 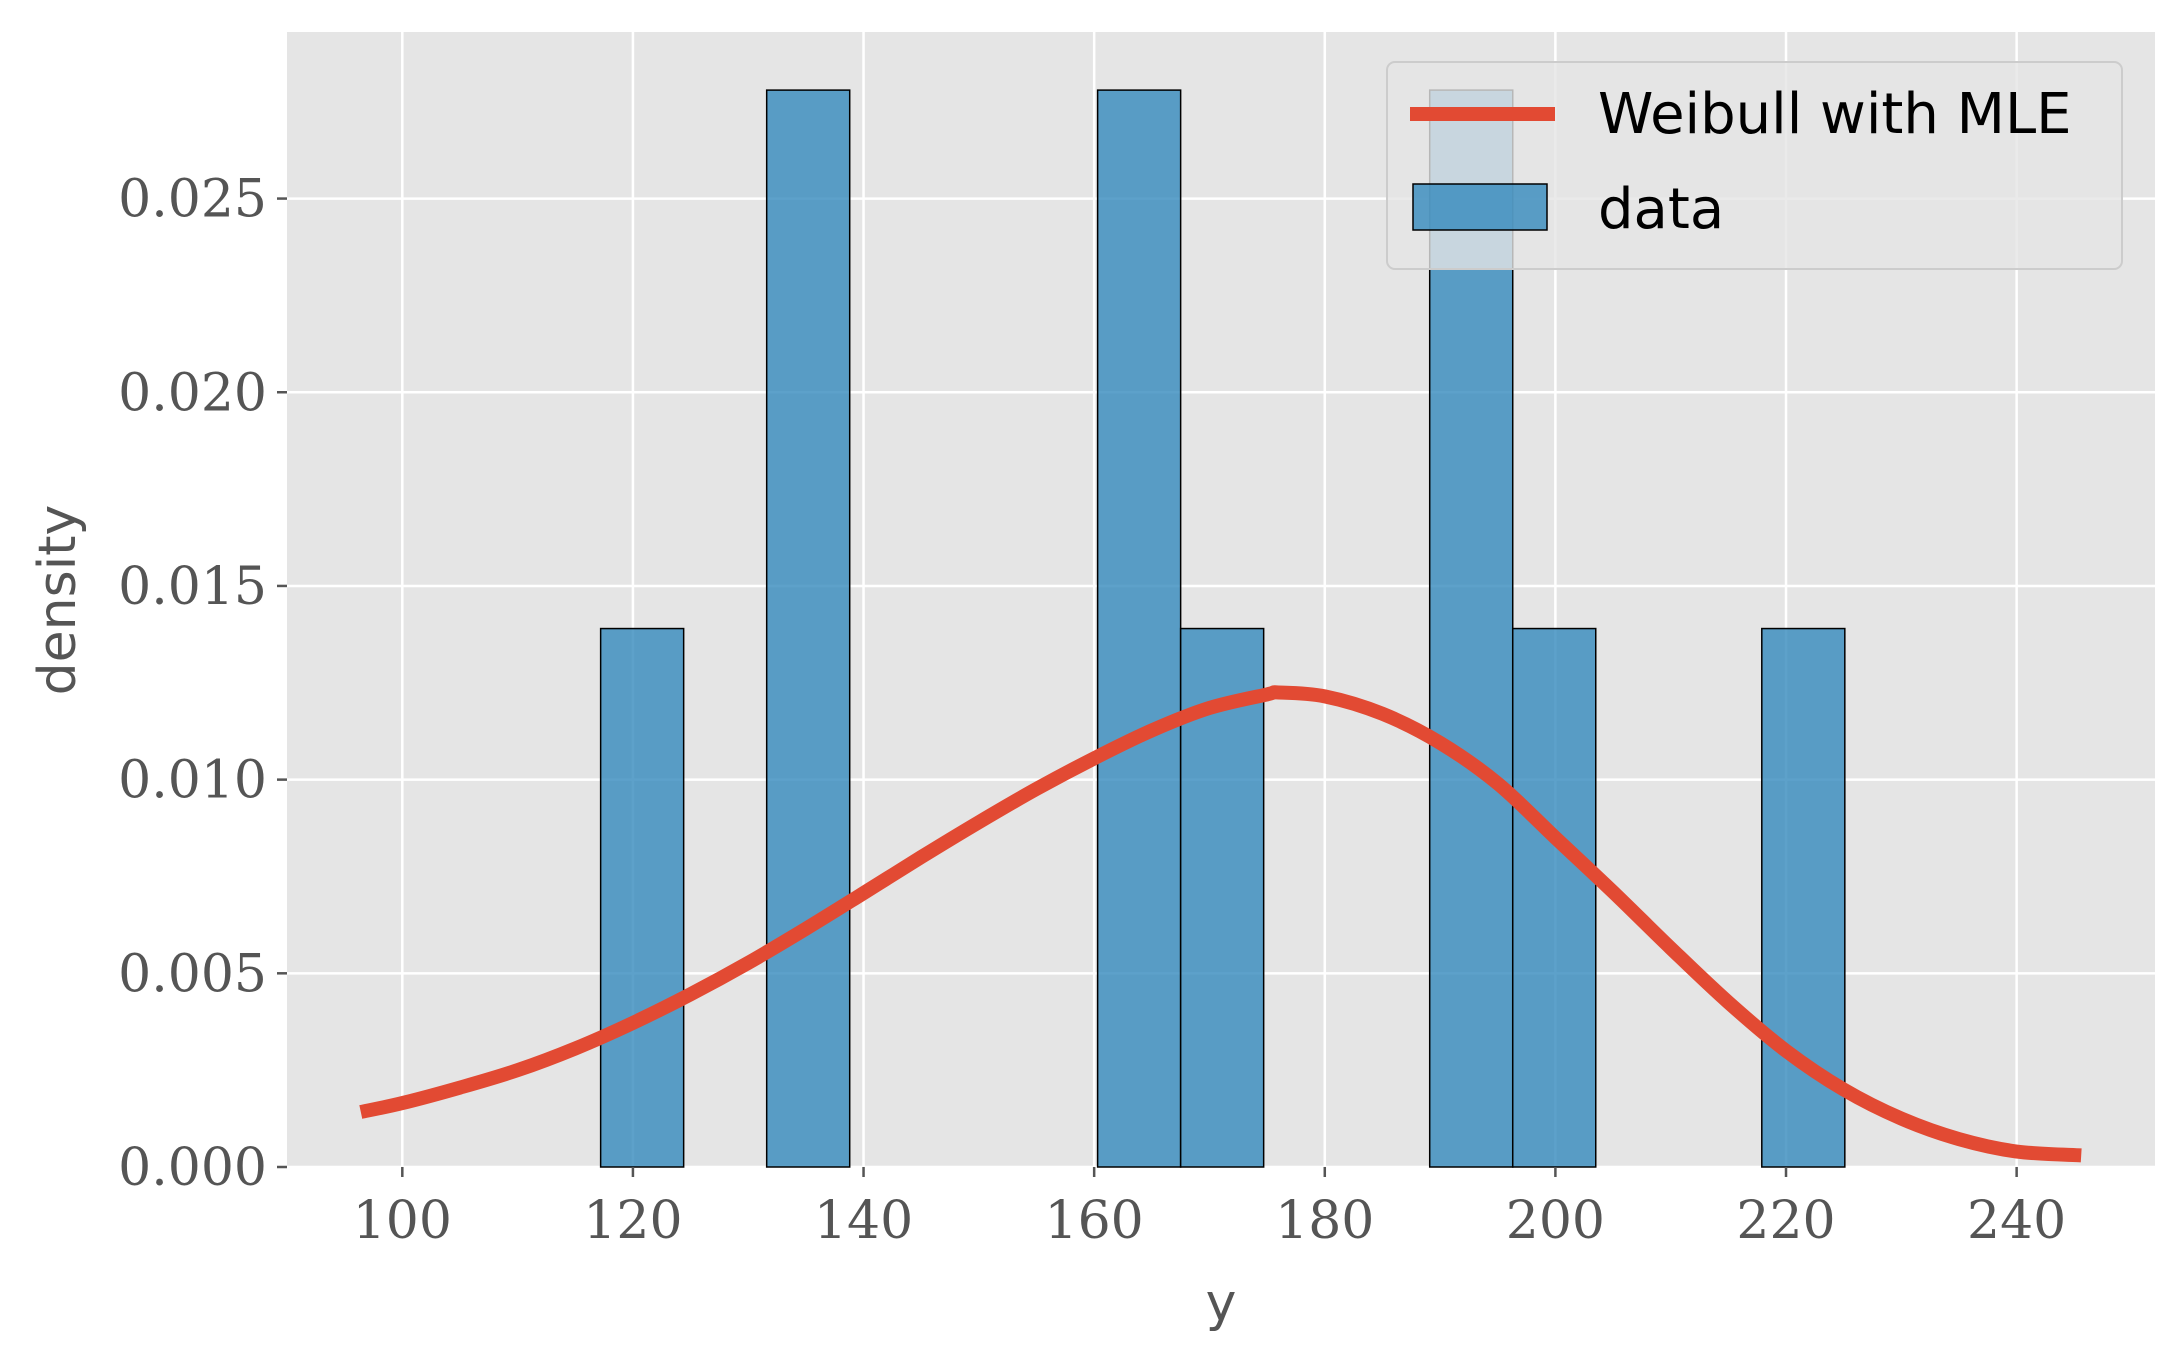 I want to click on y-axis-label: density, so click(x=58, y=600).